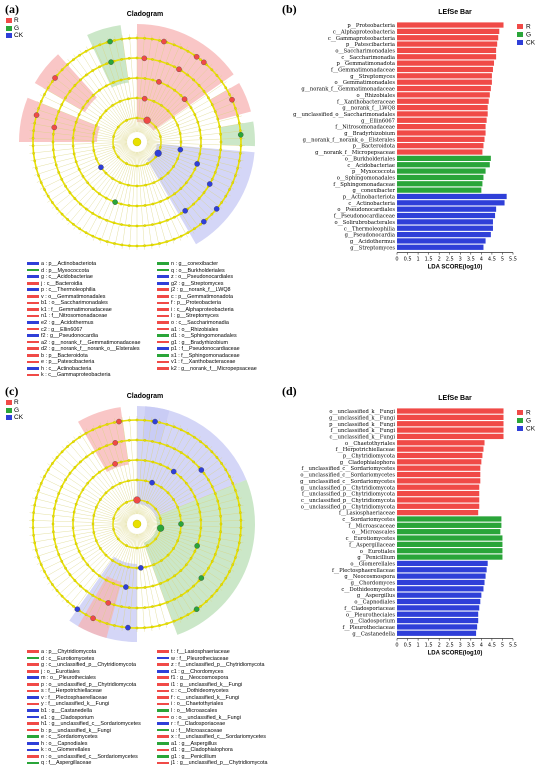 Image resolution: width=550 pixels, height=769 pixels. I want to click on legend-item: g : c__unclassified_p__Chytridiomycota, so click(81, 665).